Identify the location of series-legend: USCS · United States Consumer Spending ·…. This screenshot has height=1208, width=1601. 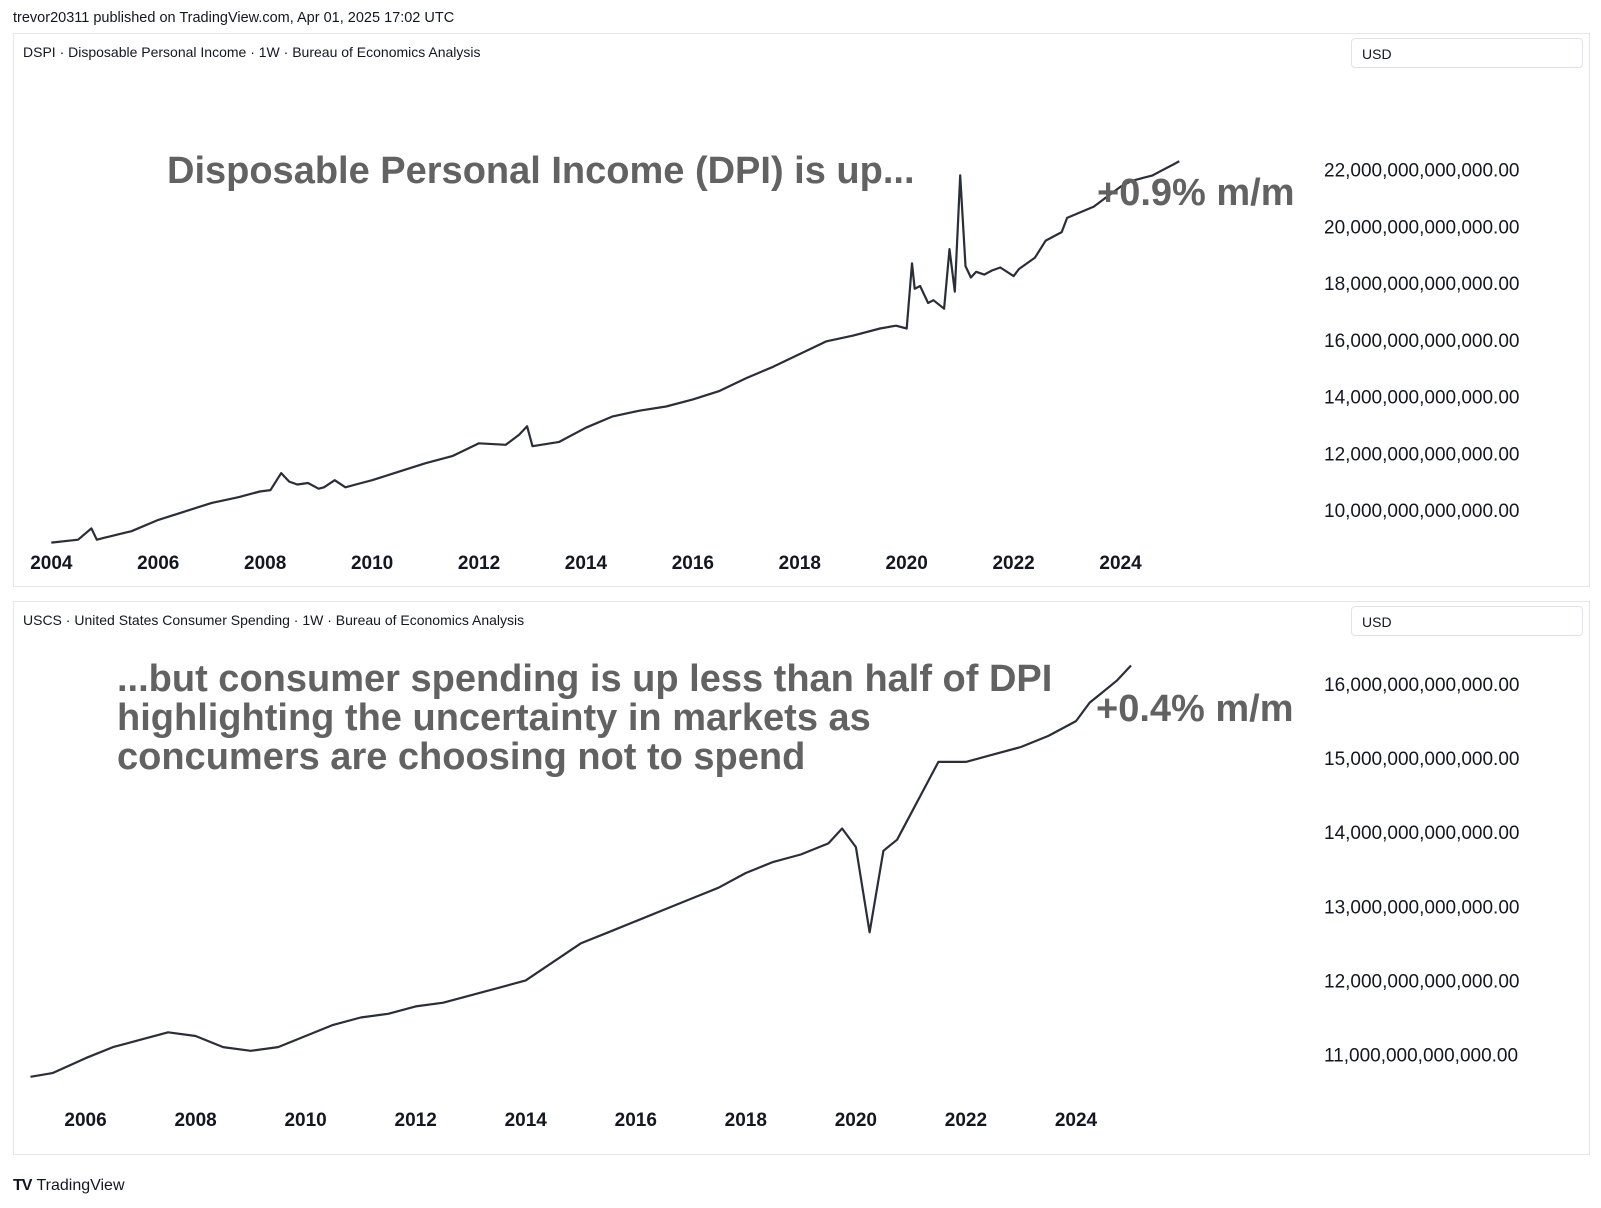
(274, 620).